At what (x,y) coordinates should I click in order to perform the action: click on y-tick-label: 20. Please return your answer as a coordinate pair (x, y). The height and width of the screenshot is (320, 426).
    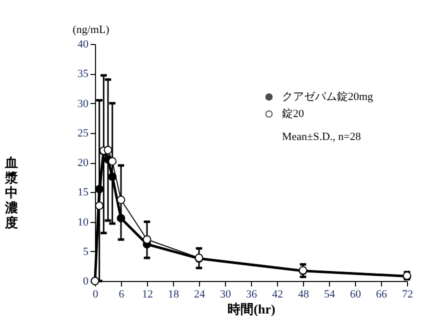
    Looking at the image, I should click on (83, 163).